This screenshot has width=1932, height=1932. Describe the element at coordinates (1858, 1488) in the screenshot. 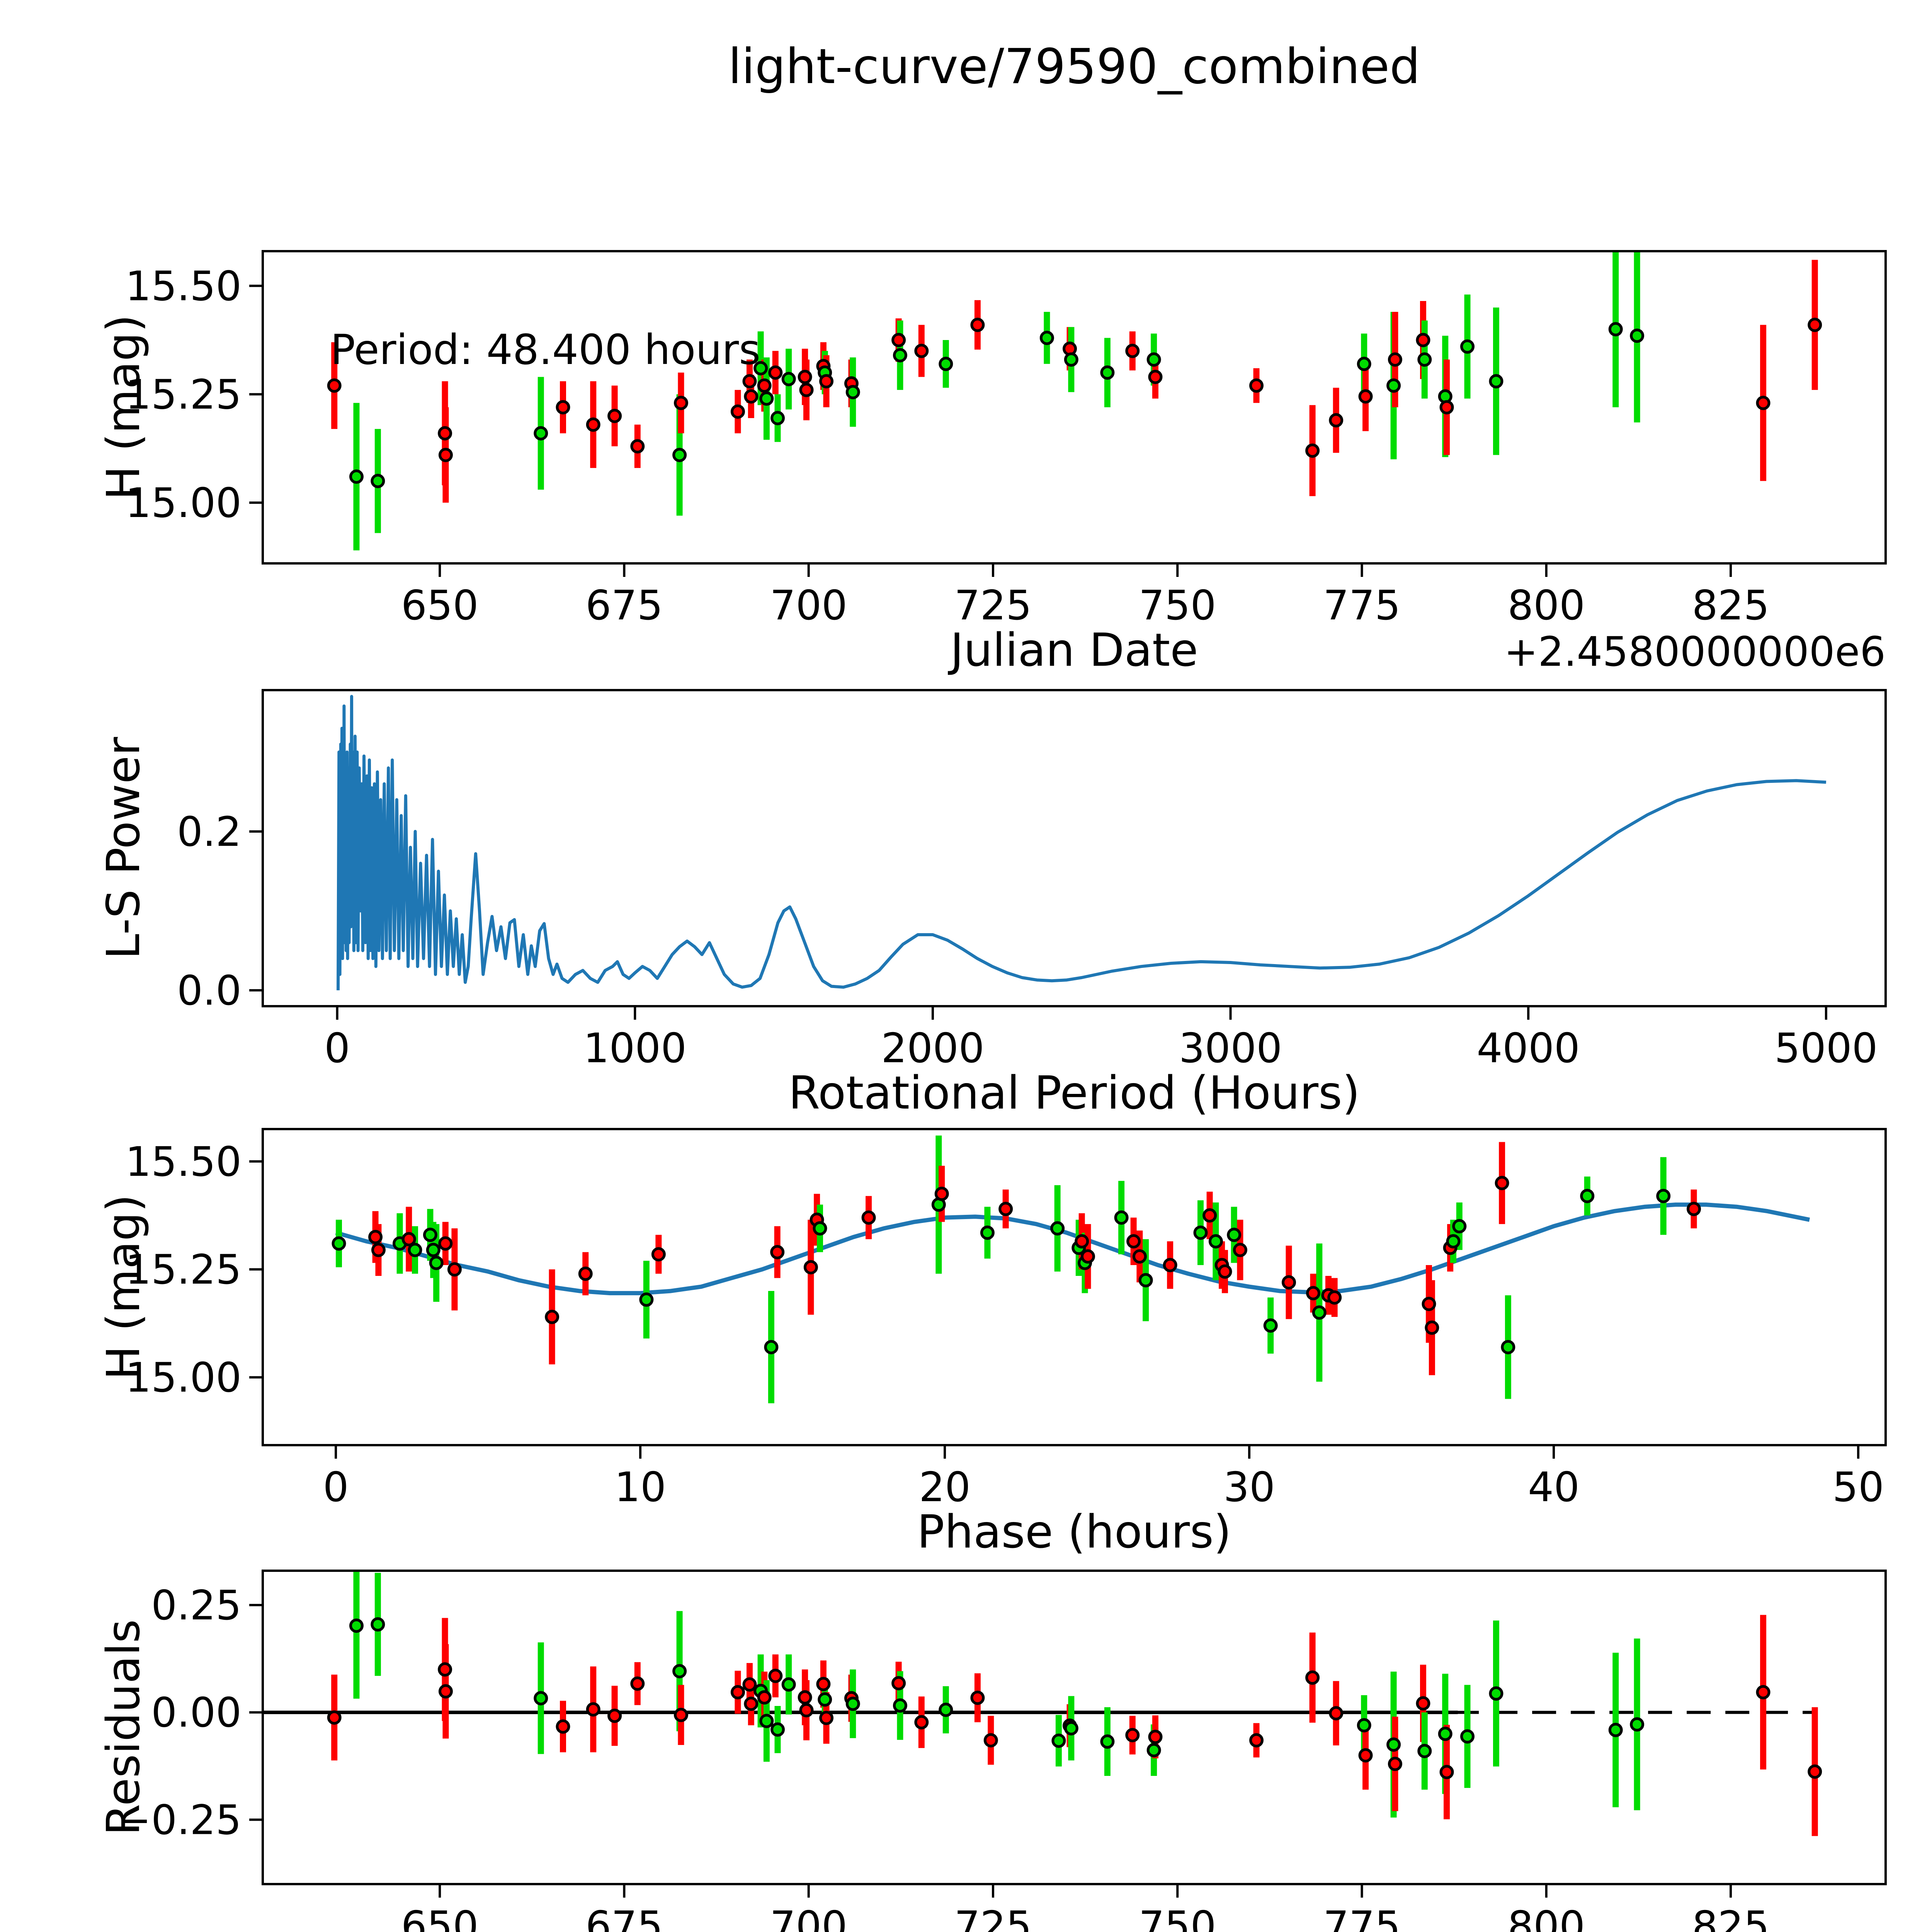

I see `x-tick-label: 50` at that location.